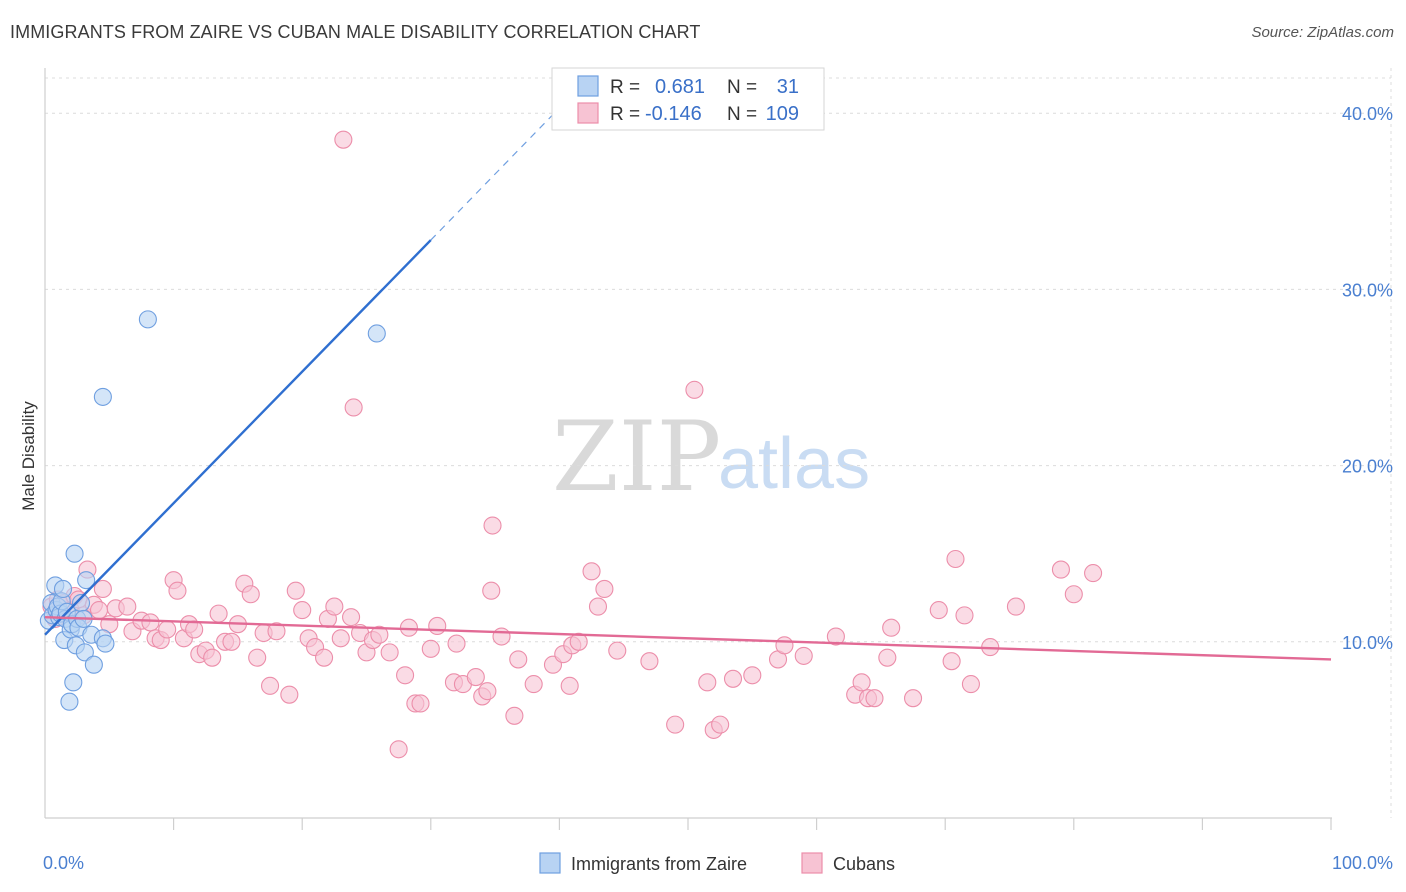 The image size is (1406, 892). Describe the element at coordinates (788, 87) in the screenshot. I see `legend-n-value-zaire: 31` at that location.